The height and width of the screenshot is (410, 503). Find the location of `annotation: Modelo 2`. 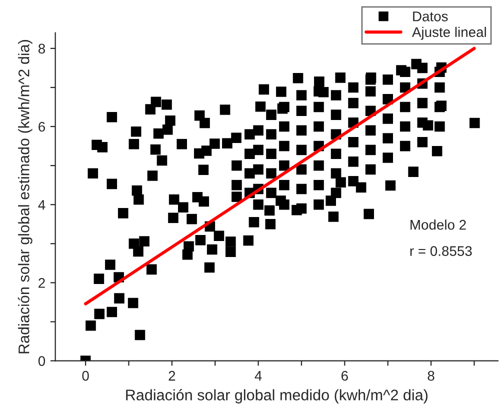

annotation: Modelo 2 is located at coordinates (438, 225).